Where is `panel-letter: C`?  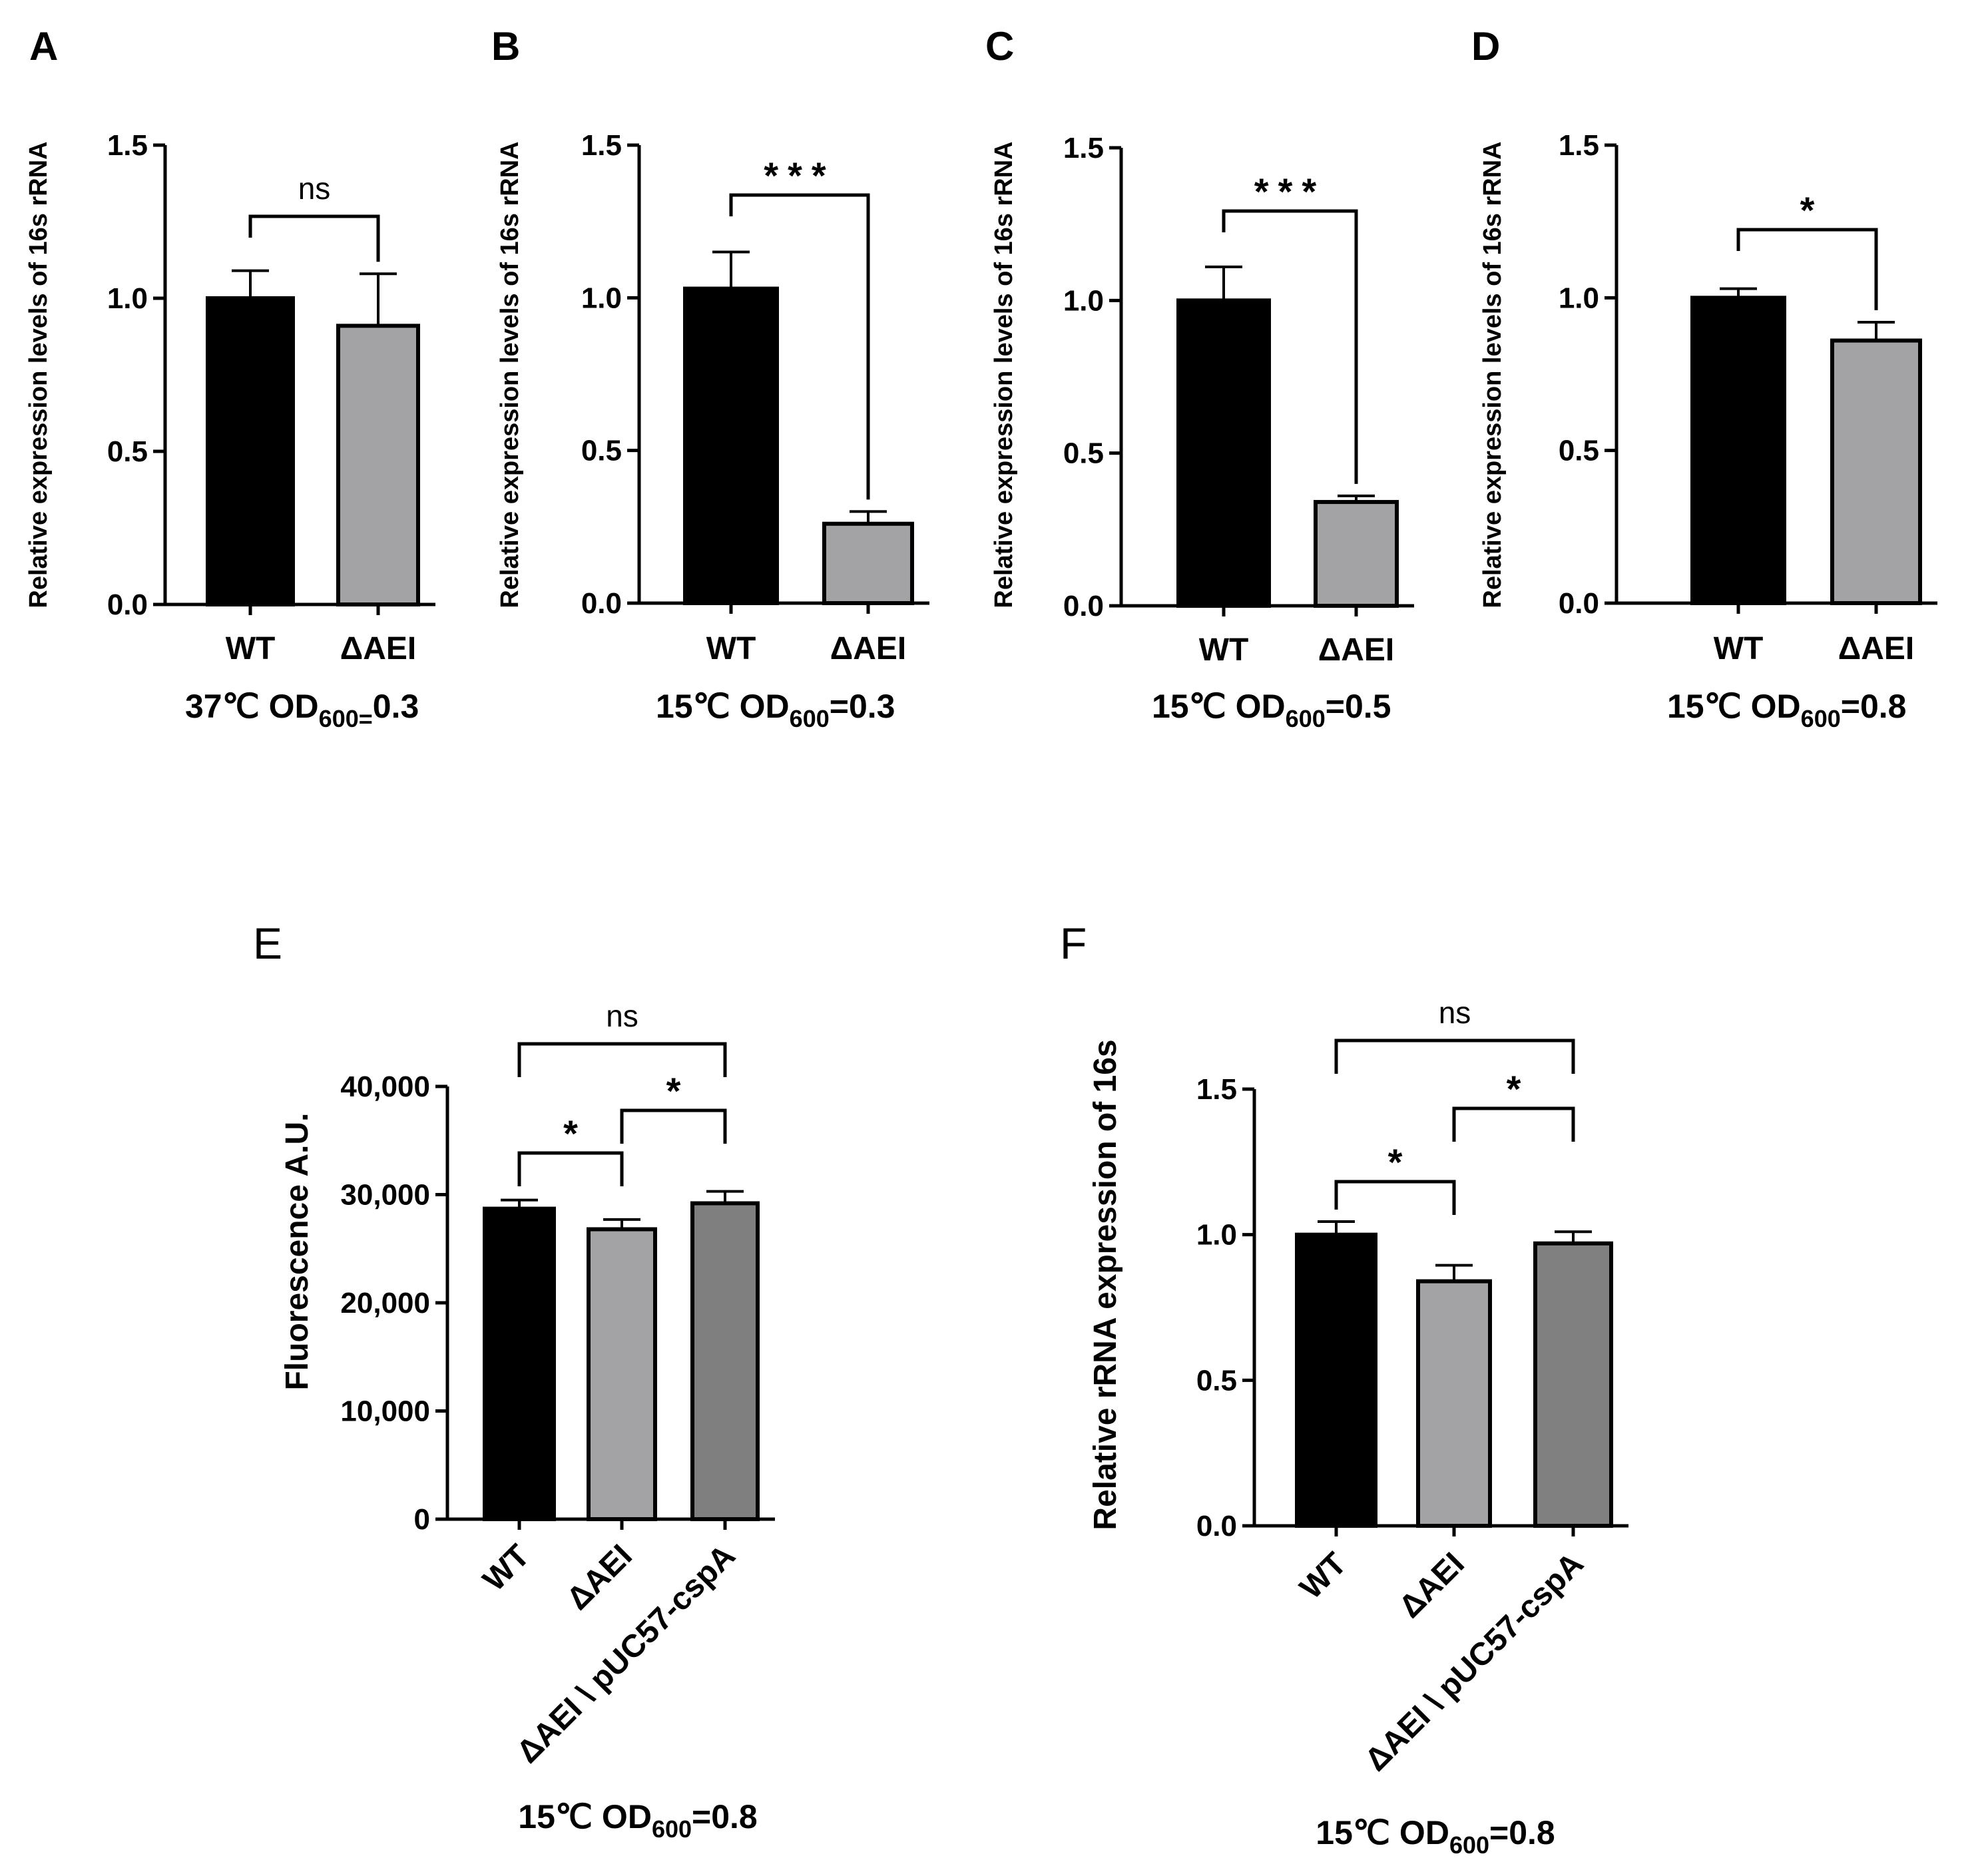
panel-letter: C is located at coordinates (999, 46).